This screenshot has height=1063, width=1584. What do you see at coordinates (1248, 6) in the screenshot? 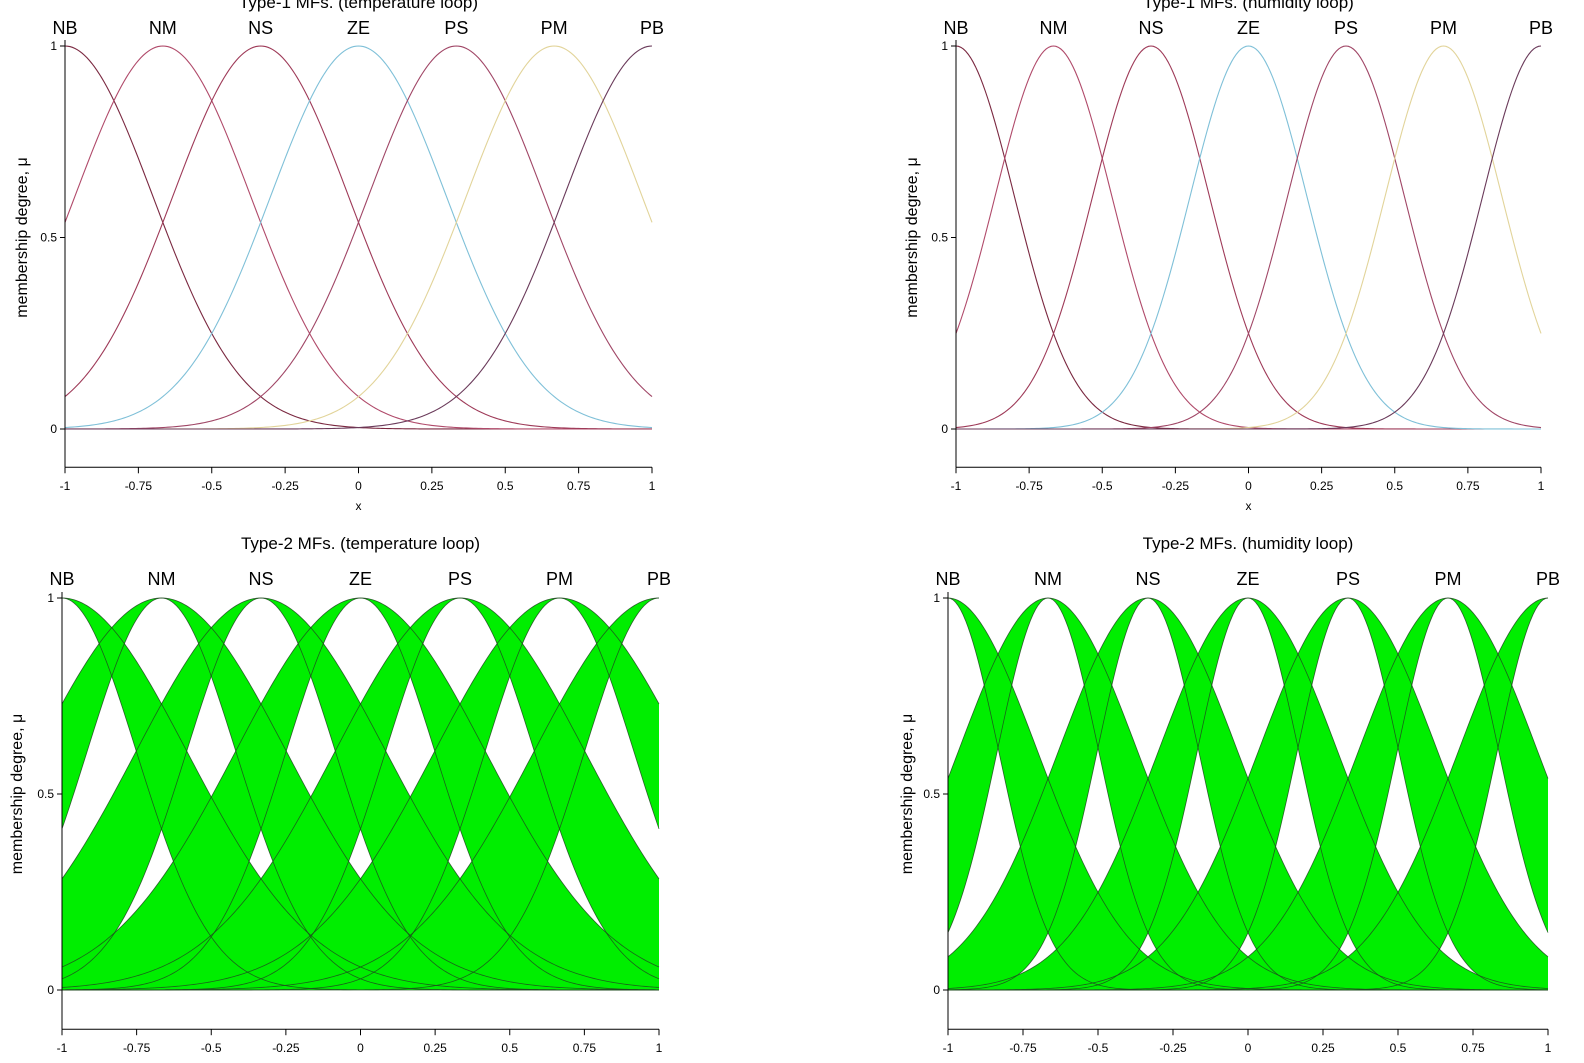
I see `chart-title: Type-1 MFs. (humidity loop)` at bounding box center [1248, 6].